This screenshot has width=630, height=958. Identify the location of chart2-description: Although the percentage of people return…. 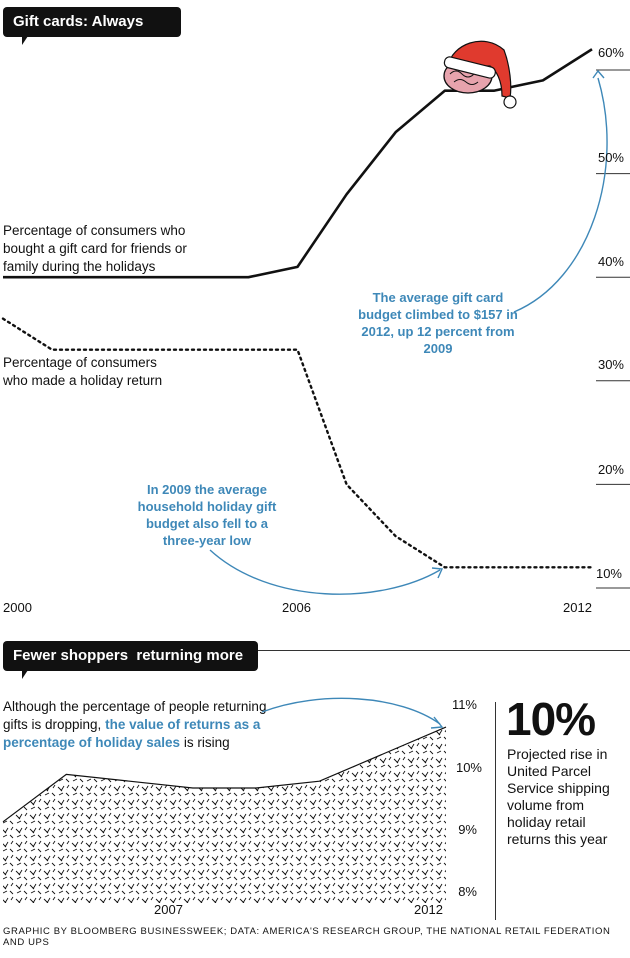
(135, 724).